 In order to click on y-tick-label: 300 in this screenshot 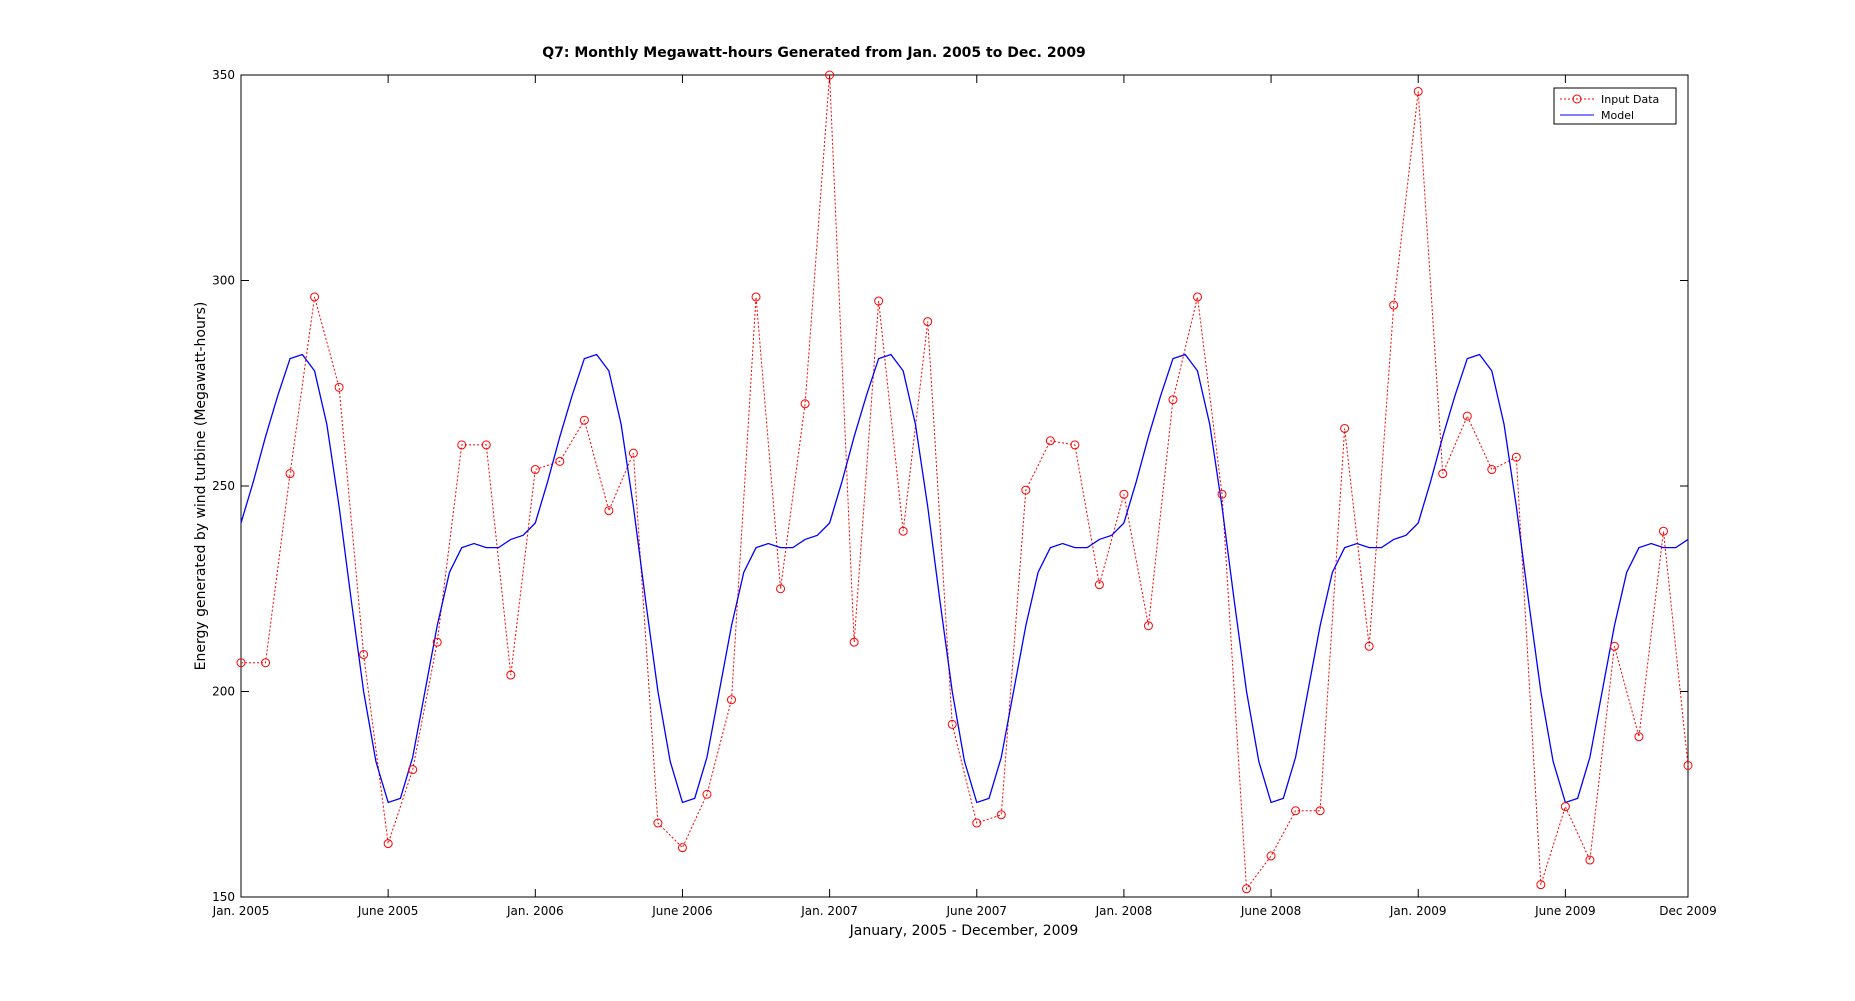, I will do `click(223, 281)`.